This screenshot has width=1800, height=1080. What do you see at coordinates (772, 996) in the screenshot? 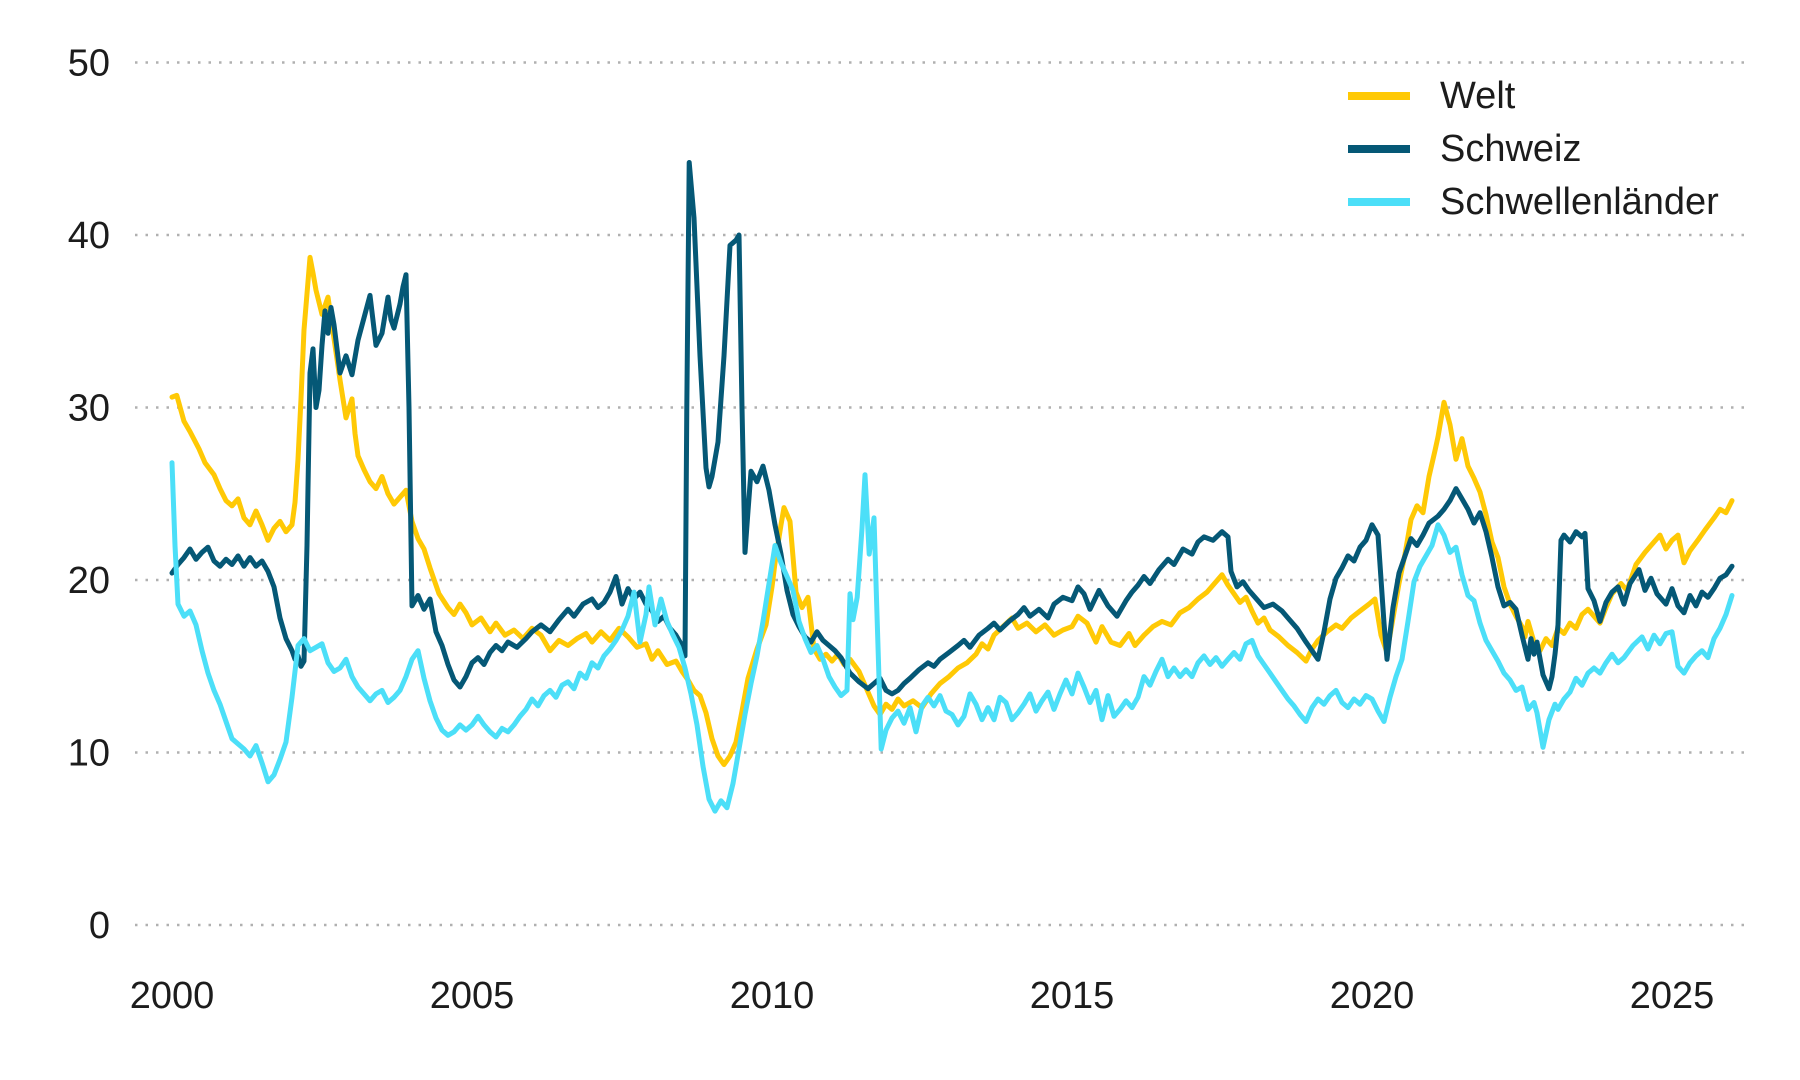
I see `x-axis-tick-label: 2010` at bounding box center [772, 996].